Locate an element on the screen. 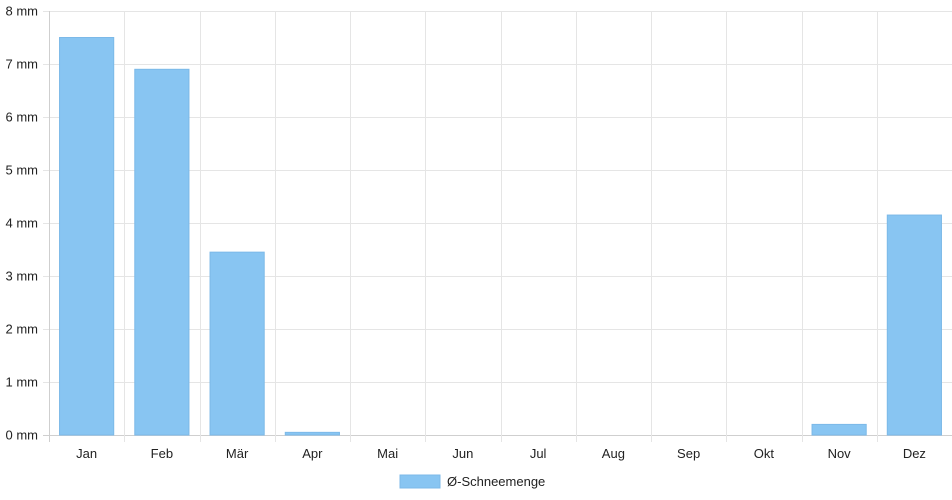 Image resolution: width=952 pixels, height=500 pixels. x-tick-label: Jul is located at coordinates (538, 453).